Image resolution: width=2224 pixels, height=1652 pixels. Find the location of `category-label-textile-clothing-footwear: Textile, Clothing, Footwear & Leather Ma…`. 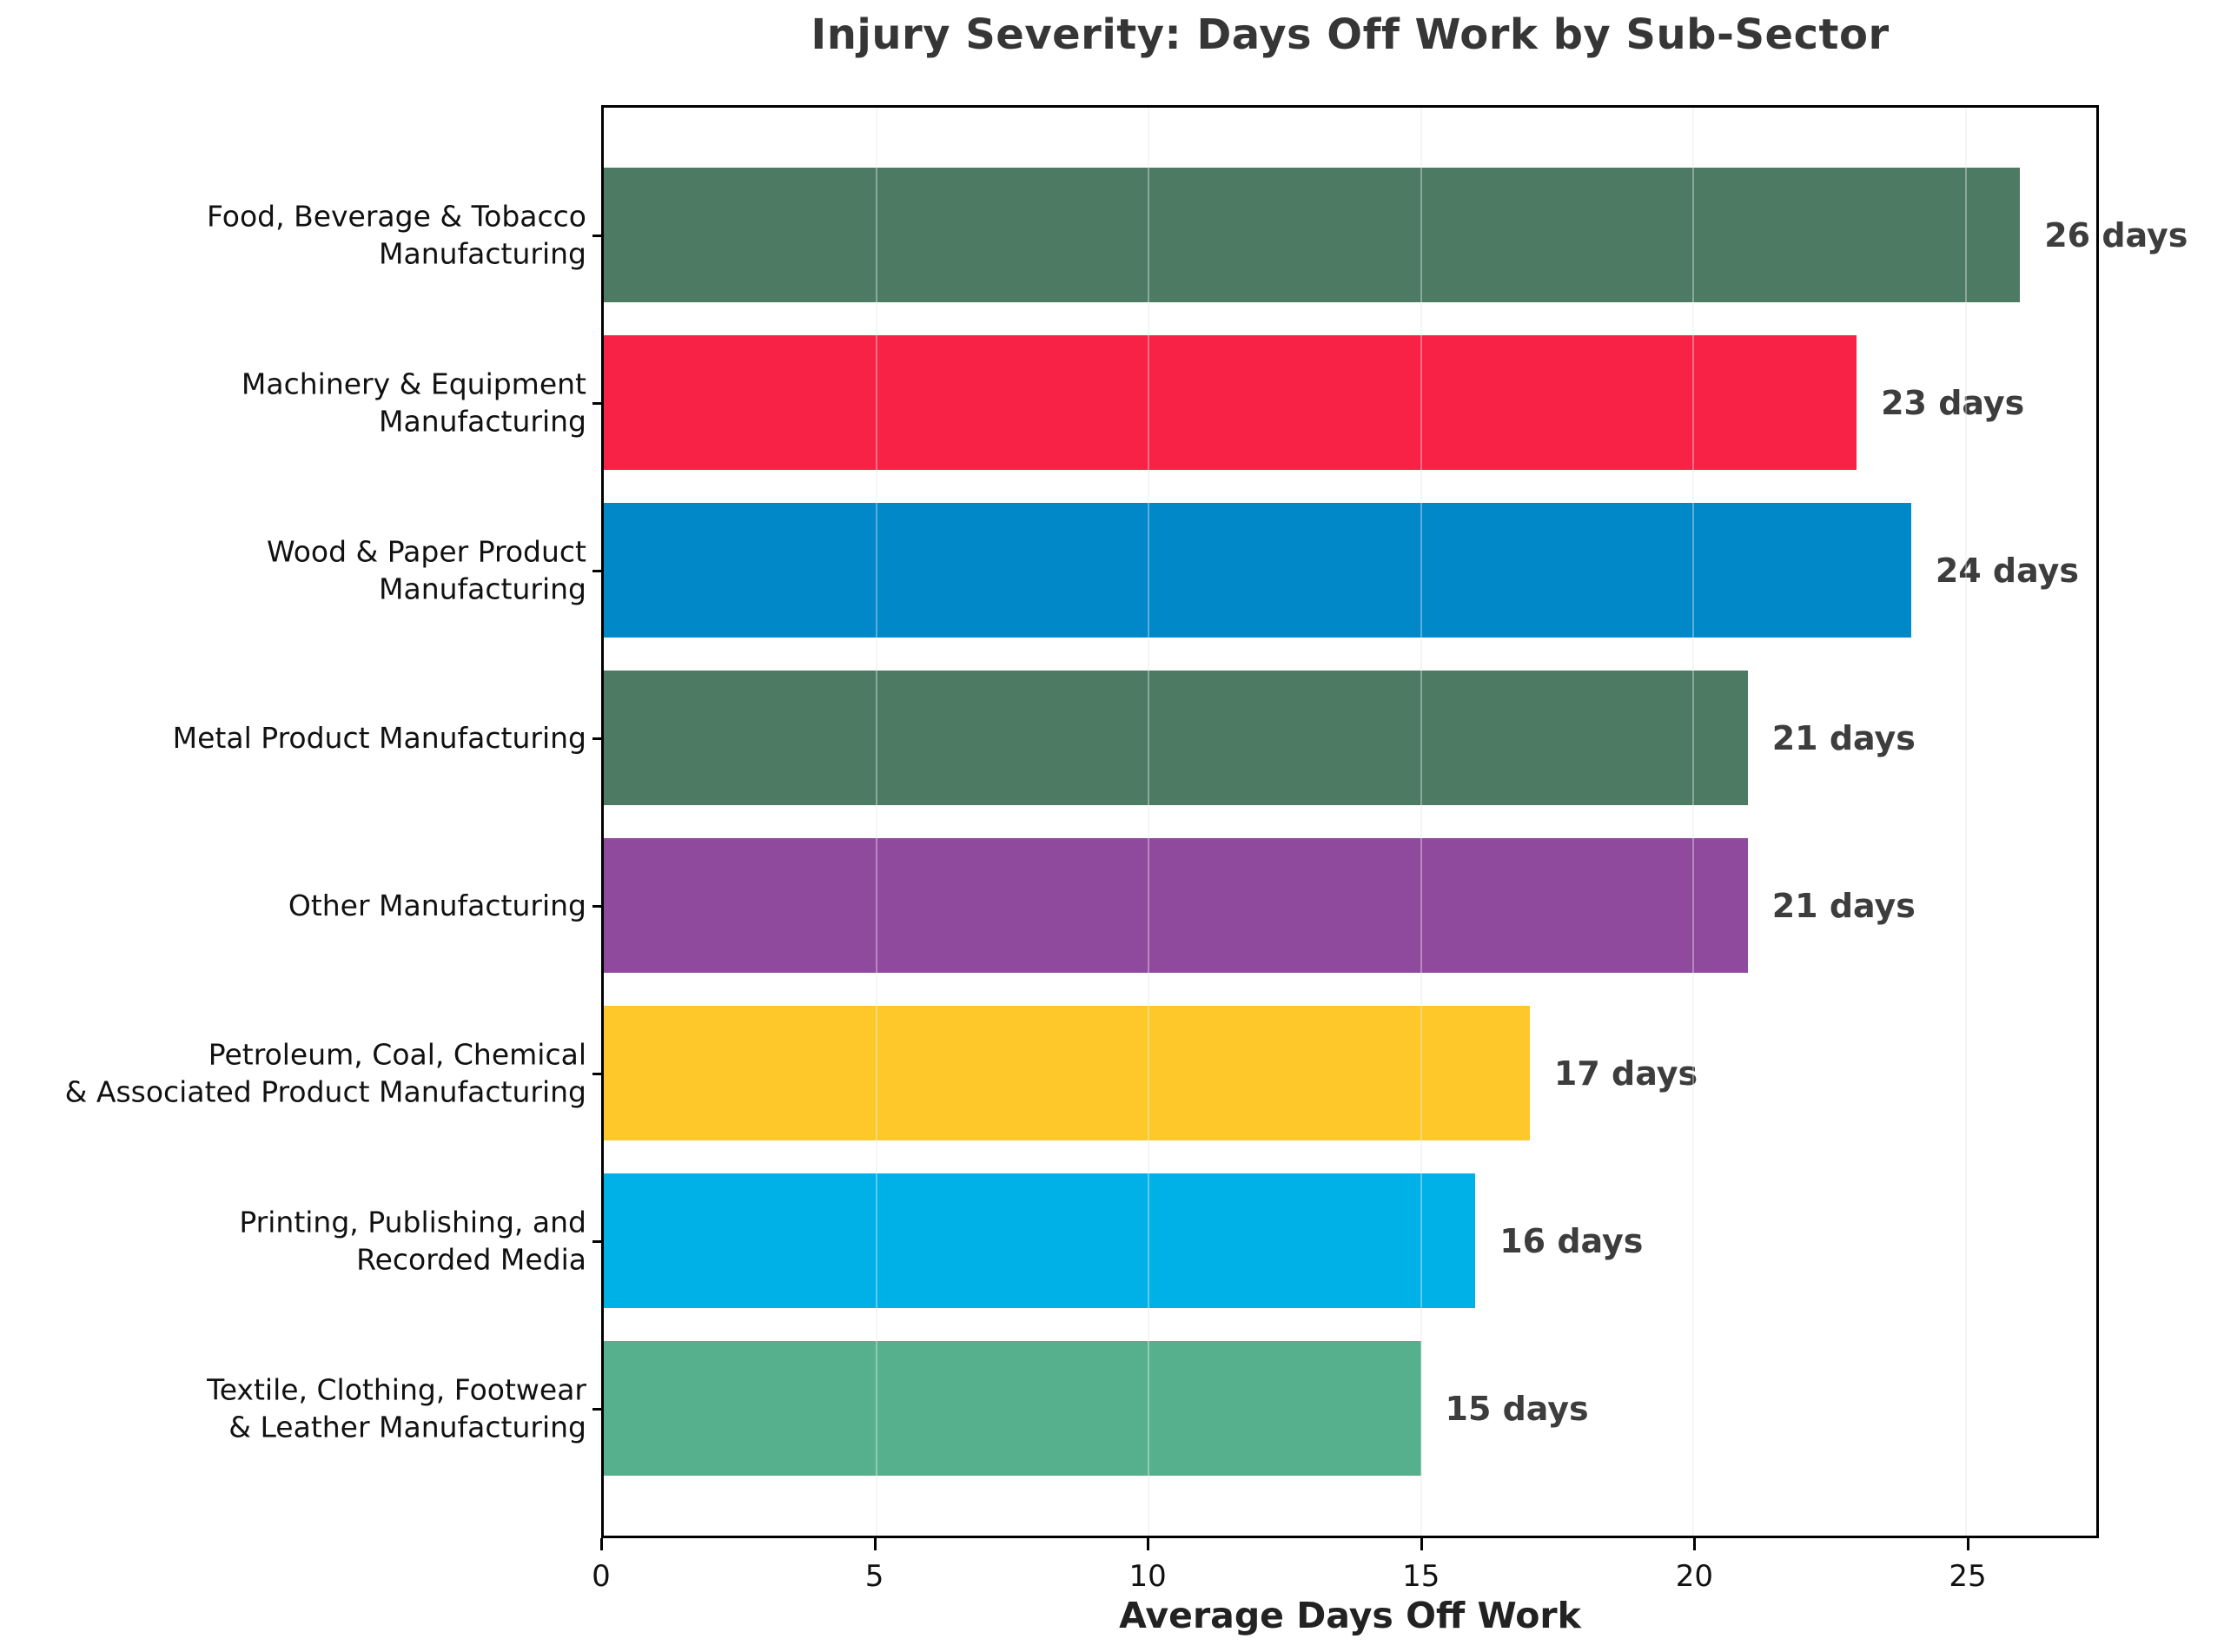

category-label-textile-clothing-footwear: Textile, Clothing, Footwear & Leather Ma… is located at coordinates (396, 1407).